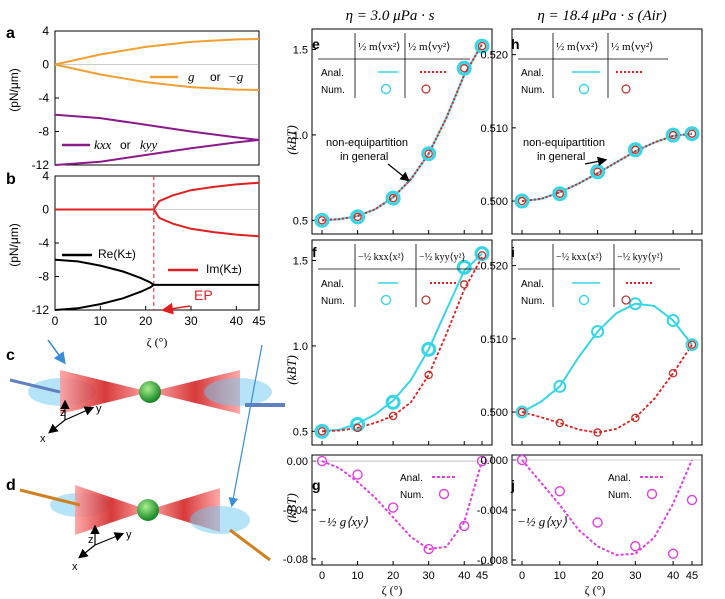  Describe the element at coordinates (492, 511) in the screenshot. I see `y-tick-label: -0.004` at that location.